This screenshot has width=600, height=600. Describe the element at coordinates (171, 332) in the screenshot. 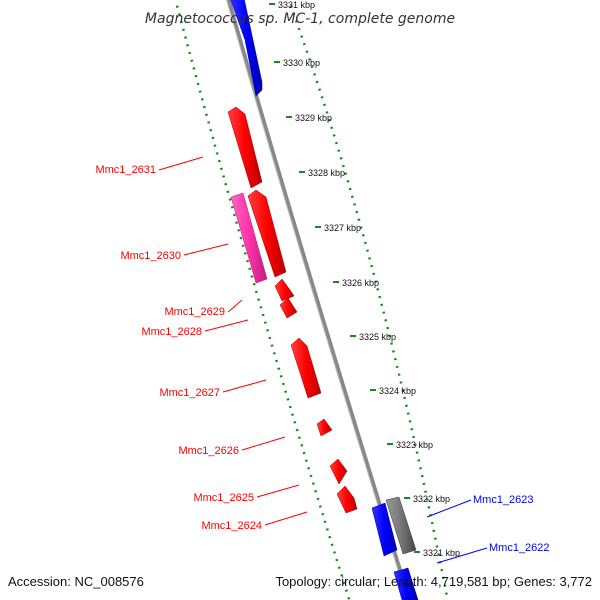

I see `gene-label: Mmc1_2628` at that location.